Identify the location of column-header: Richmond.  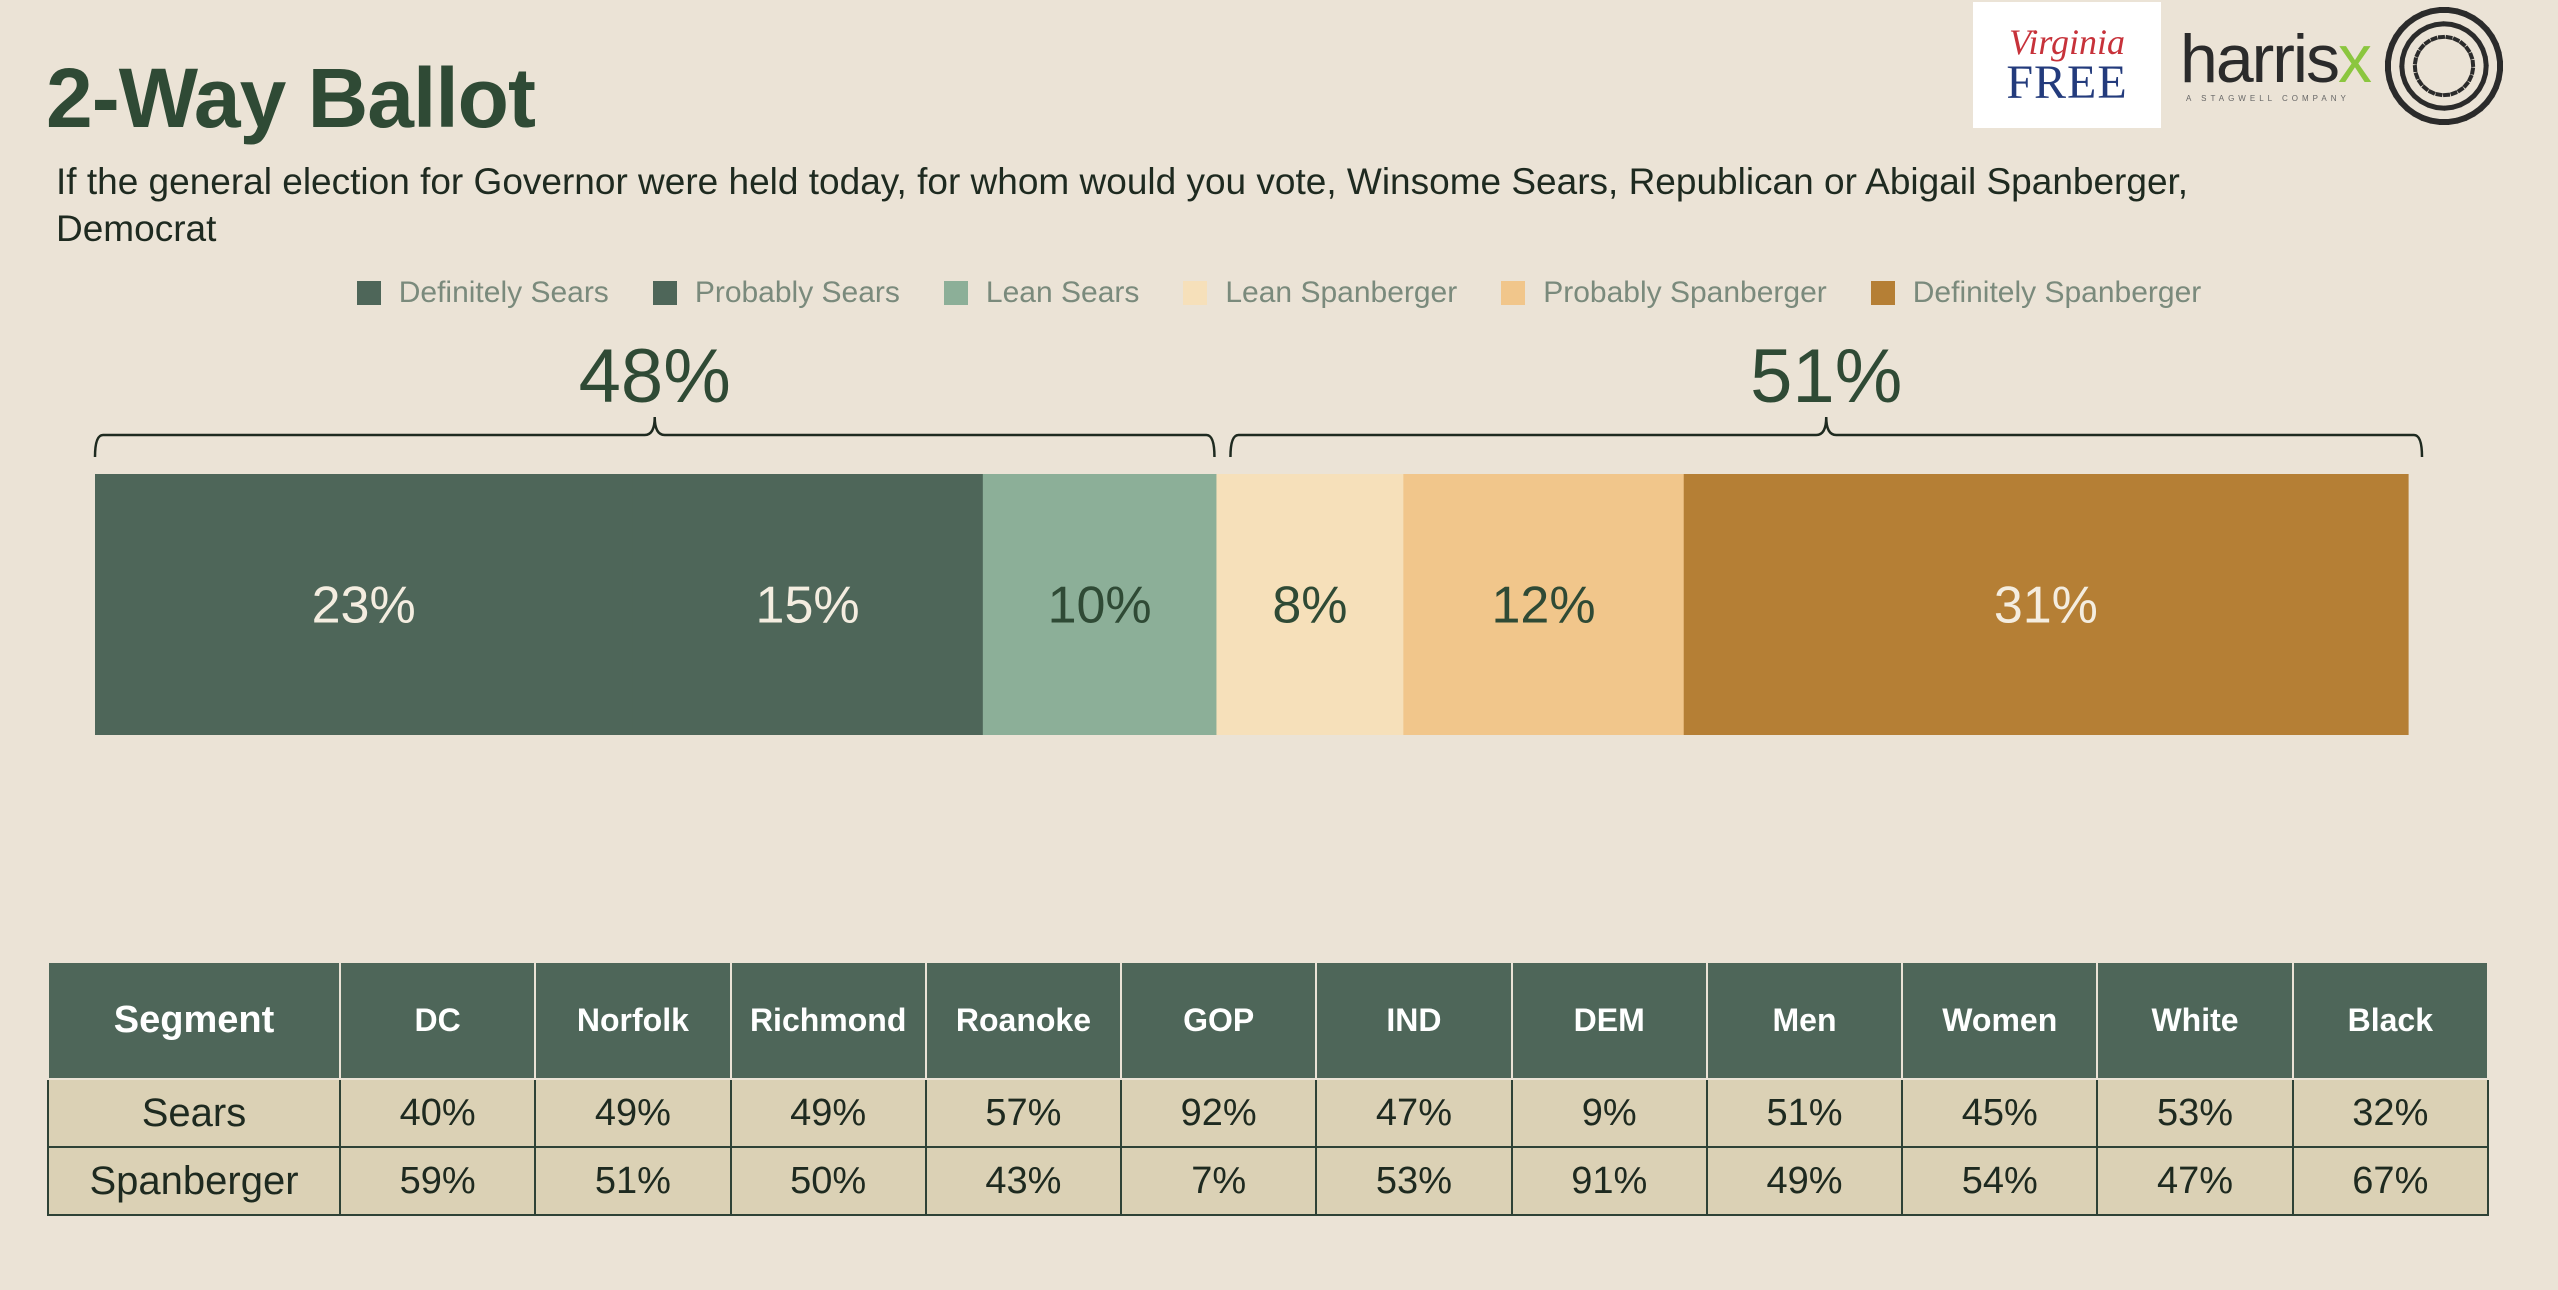
(828, 1020).